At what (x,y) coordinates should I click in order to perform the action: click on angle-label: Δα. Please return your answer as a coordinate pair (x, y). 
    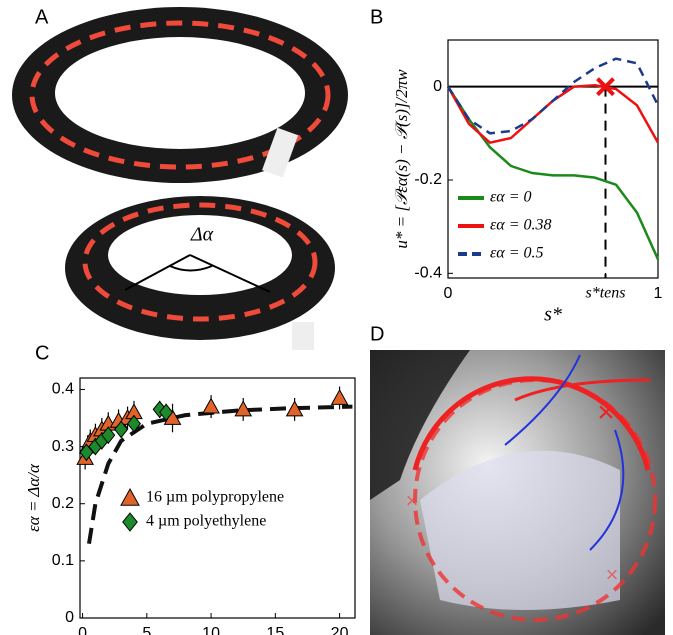
    Looking at the image, I should click on (202, 235).